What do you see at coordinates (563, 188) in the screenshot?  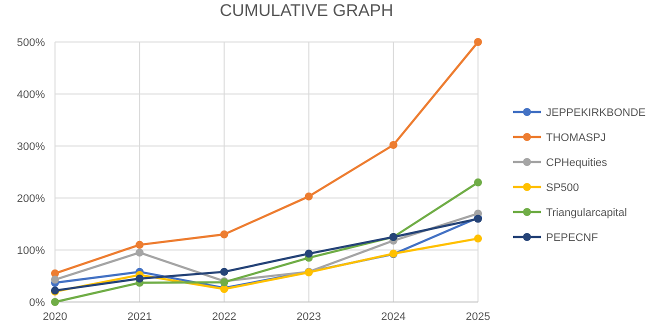 I see `legend-label: SP500` at bounding box center [563, 188].